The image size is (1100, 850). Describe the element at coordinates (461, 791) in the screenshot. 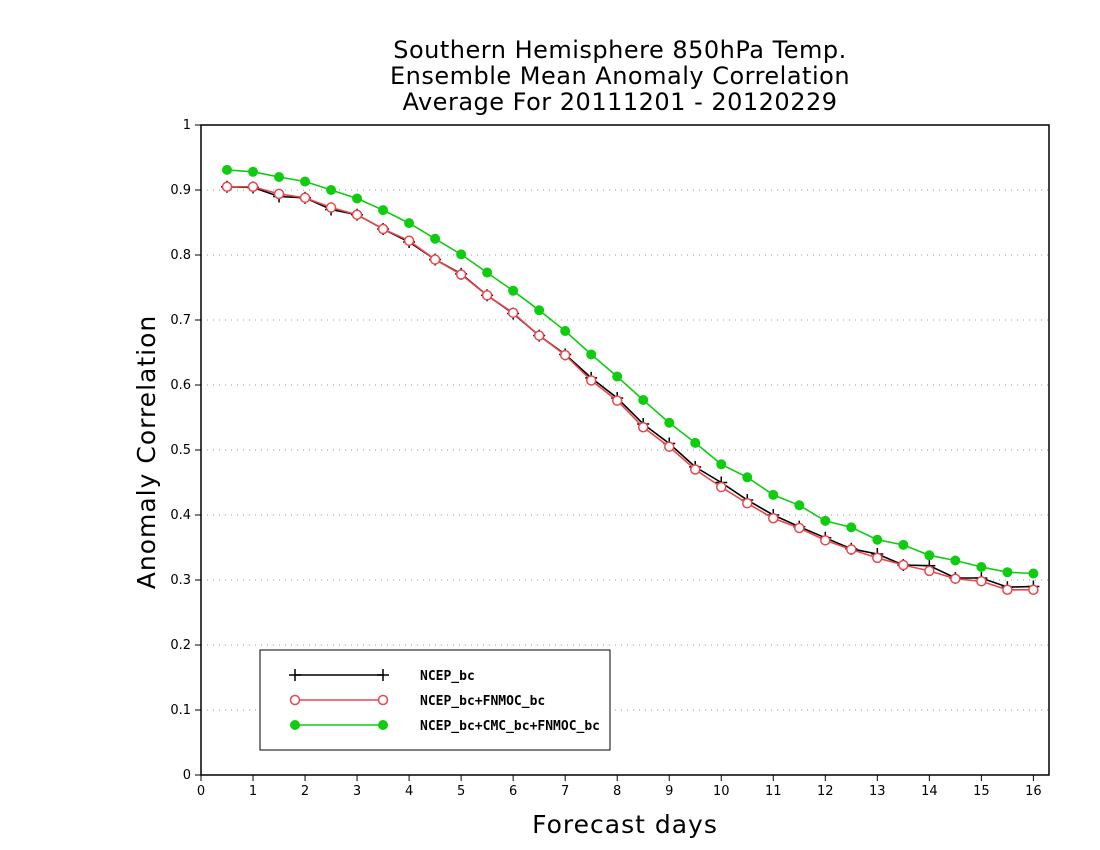

I see `x-tick-label: 5` at that location.